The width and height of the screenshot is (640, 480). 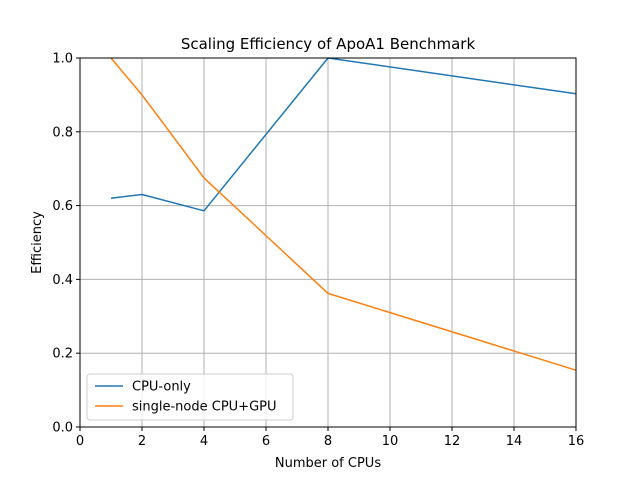 What do you see at coordinates (37, 242) in the screenshot?
I see `y-axis-label: Efficiency` at bounding box center [37, 242].